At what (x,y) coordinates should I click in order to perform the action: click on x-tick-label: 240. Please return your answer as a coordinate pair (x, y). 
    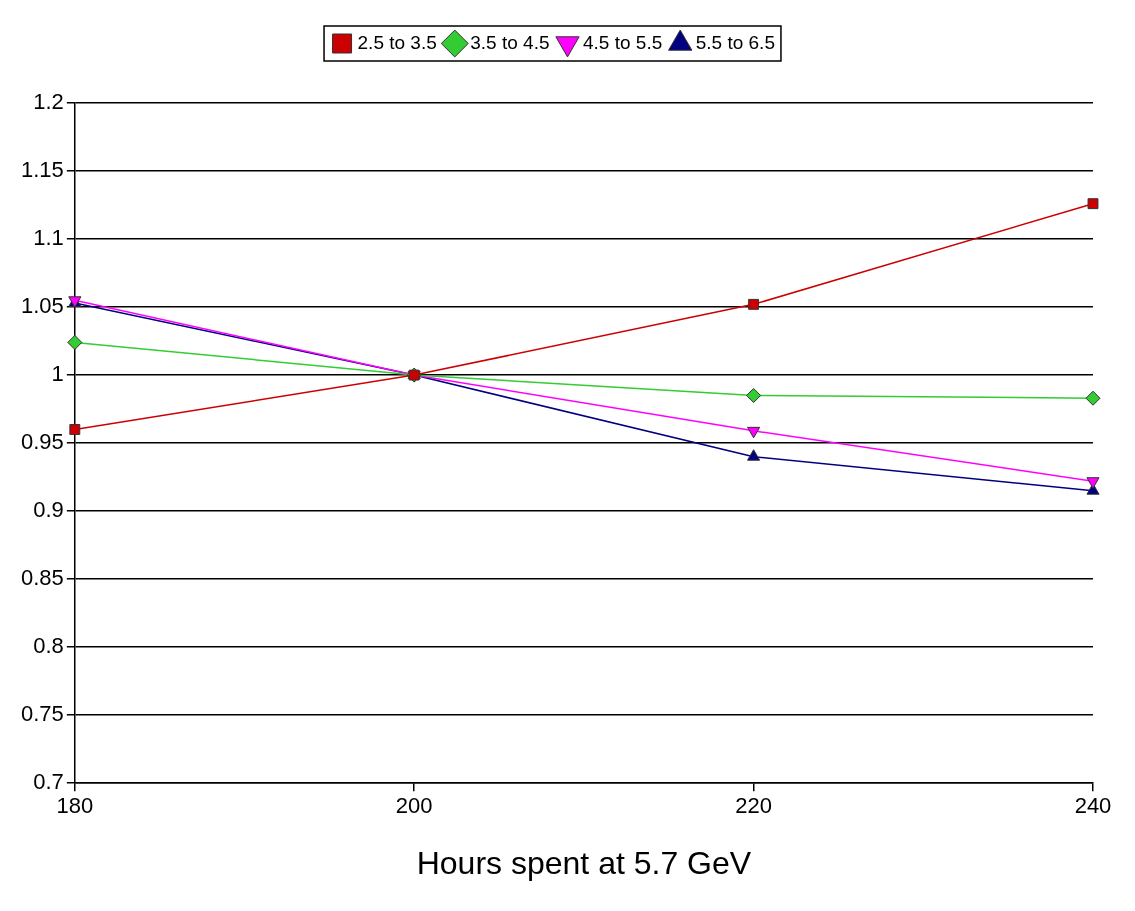
    Looking at the image, I should click on (1093, 806).